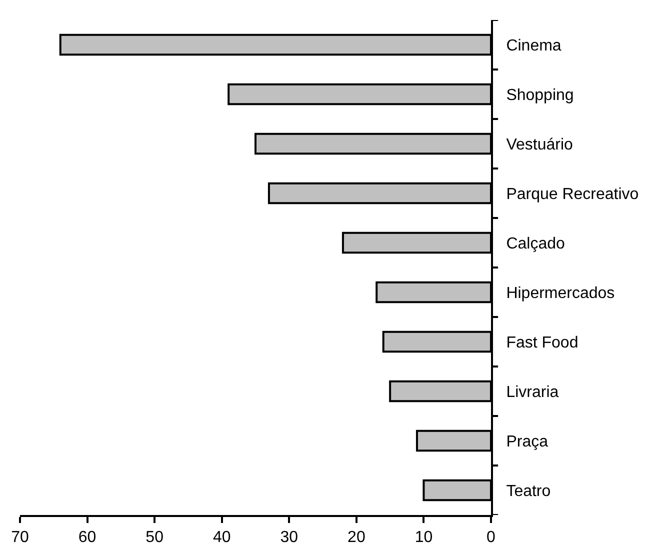  What do you see at coordinates (289, 537) in the screenshot?
I see `x-tick-label: 30` at bounding box center [289, 537].